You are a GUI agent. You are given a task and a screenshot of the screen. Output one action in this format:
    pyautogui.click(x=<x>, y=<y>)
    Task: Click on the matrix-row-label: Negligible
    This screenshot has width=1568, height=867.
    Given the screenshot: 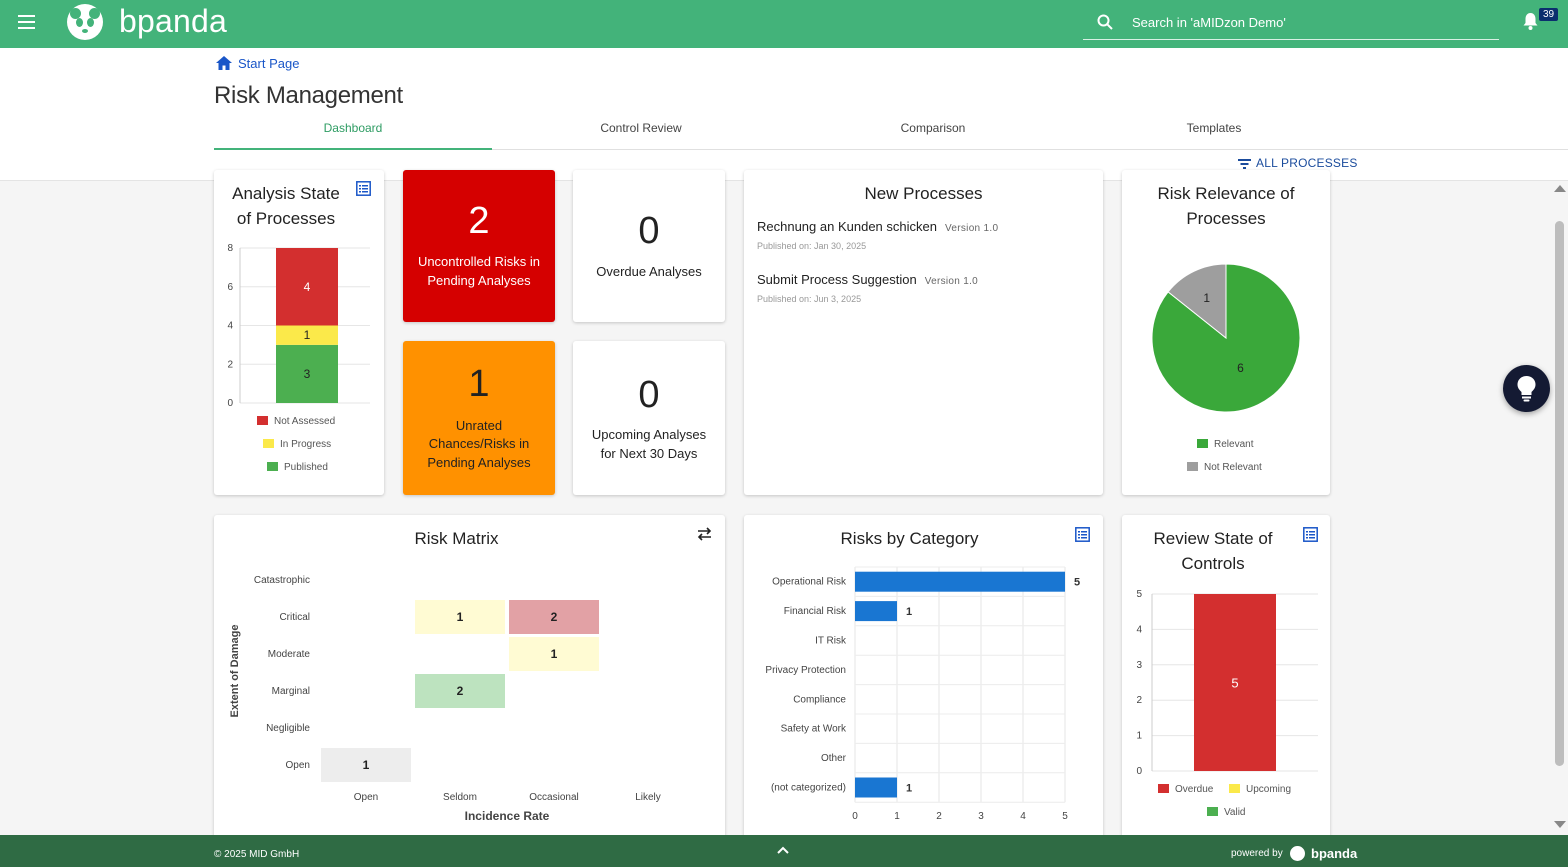 What is the action you would take?
    pyautogui.click(x=288, y=728)
    